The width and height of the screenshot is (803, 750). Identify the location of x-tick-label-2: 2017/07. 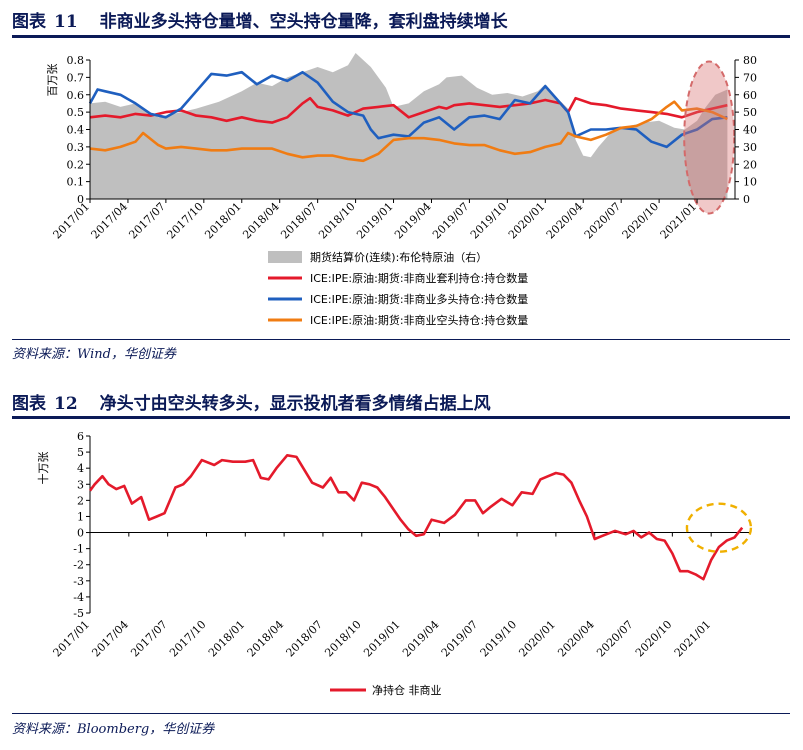
(149, 639).